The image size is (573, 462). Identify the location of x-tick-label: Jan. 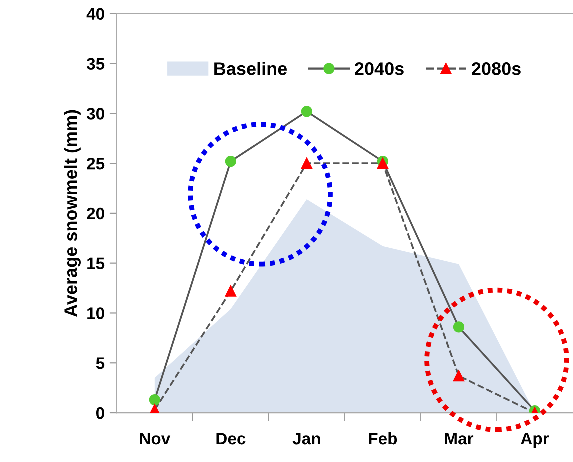
(306, 439).